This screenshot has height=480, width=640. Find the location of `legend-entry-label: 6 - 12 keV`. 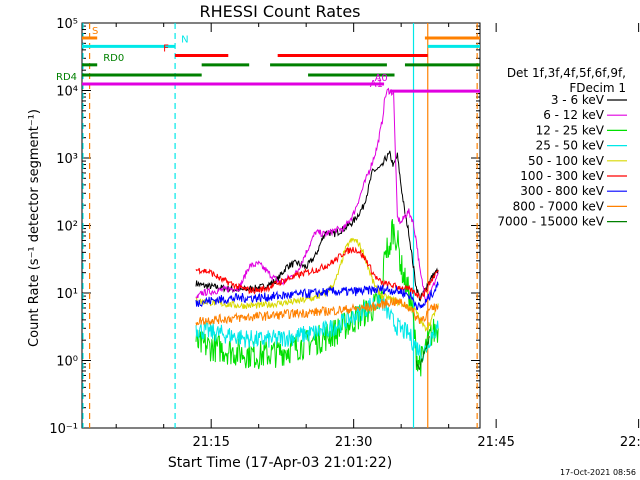

legend-entry-label: 6 - 12 keV is located at coordinates (574, 115).